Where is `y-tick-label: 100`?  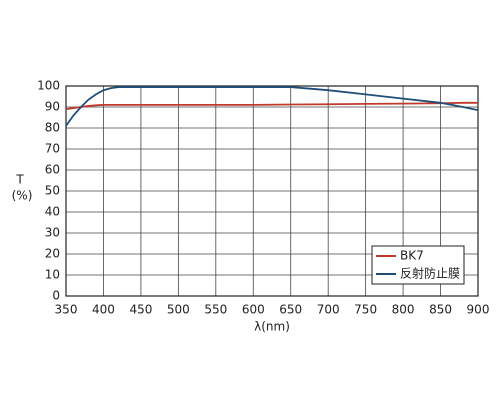
y-tick-label: 100 is located at coordinates (48, 86).